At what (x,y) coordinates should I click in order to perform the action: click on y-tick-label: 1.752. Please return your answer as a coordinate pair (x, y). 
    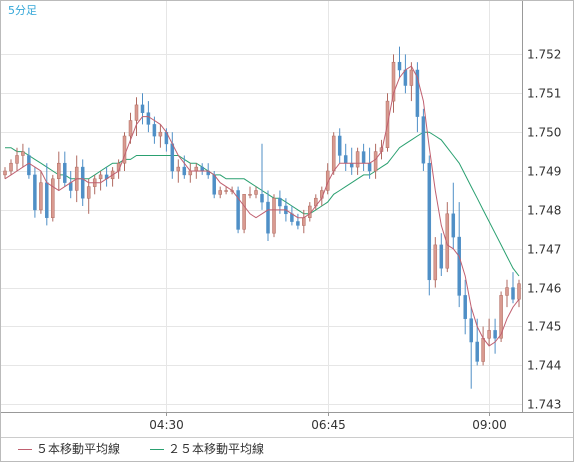
    Looking at the image, I should click on (544, 55).